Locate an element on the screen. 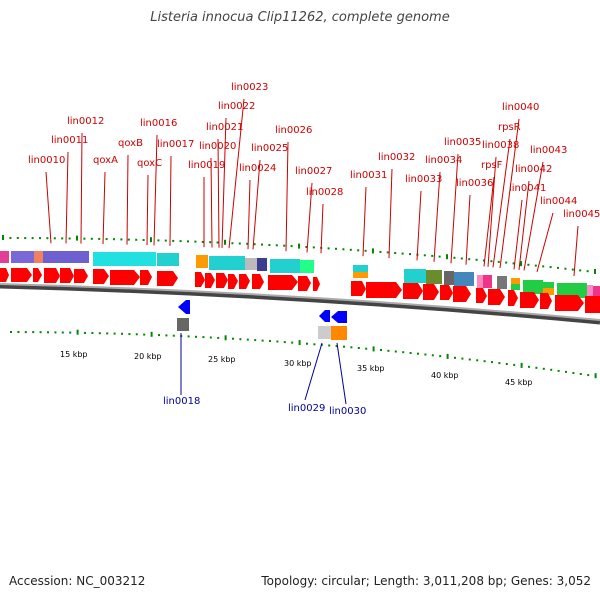 The image size is (600, 600). gene-label: lin0018 is located at coordinates (181, 401).